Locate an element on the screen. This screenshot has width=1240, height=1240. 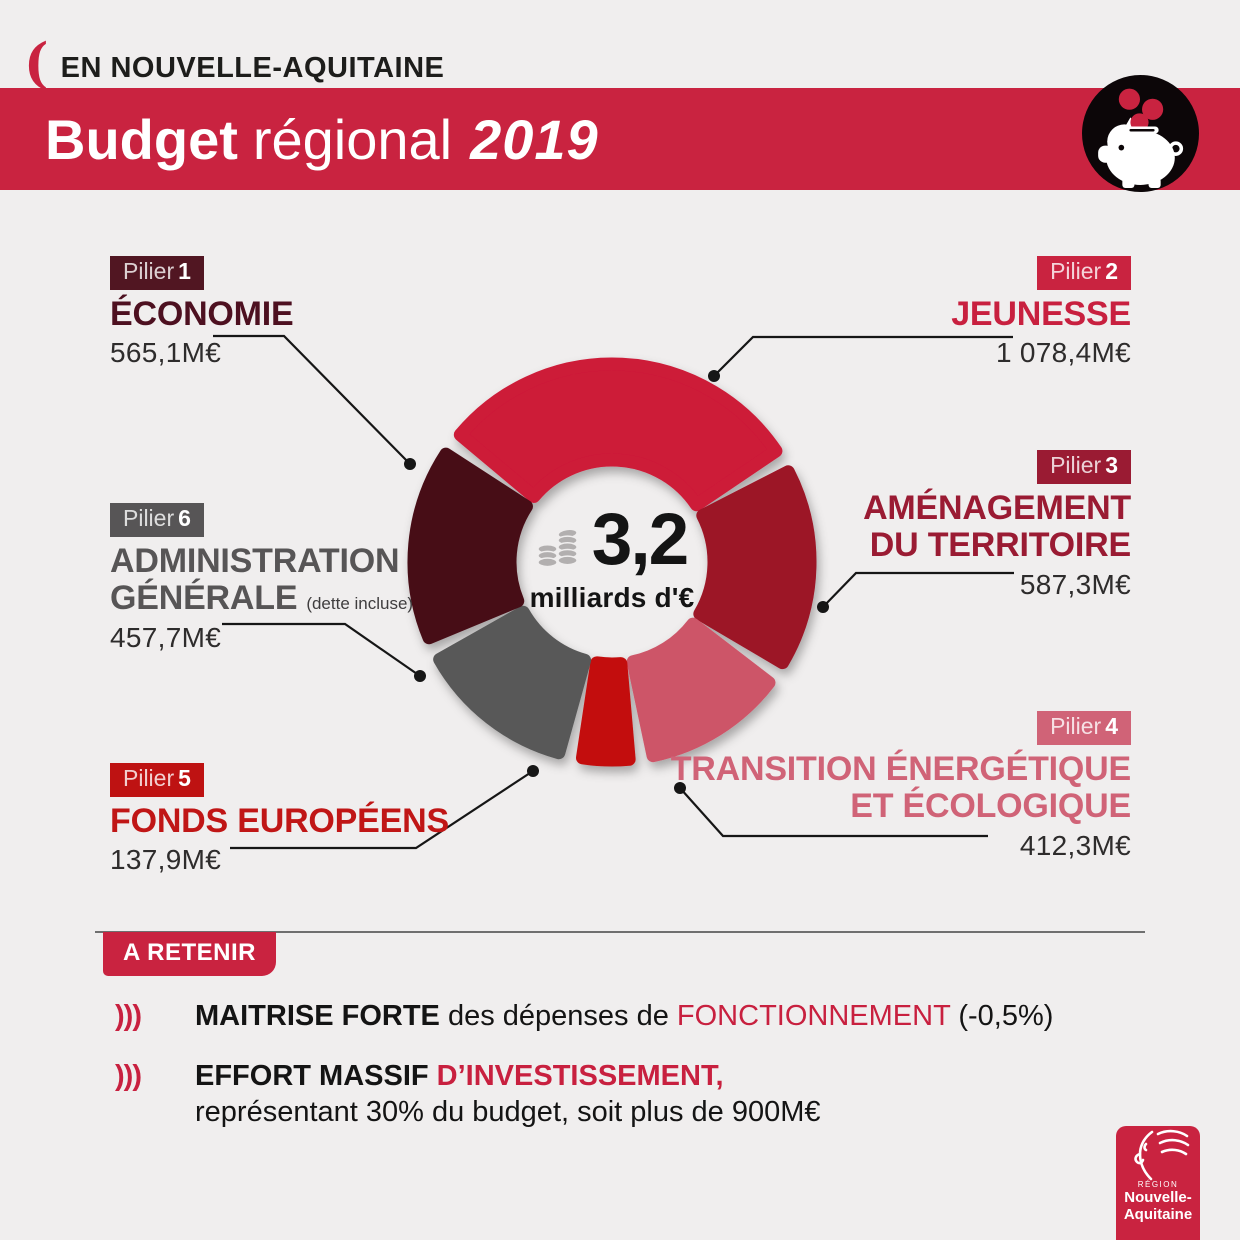
pillar-label-5: FONDS EUROPÉENS is located at coordinates (279, 821).